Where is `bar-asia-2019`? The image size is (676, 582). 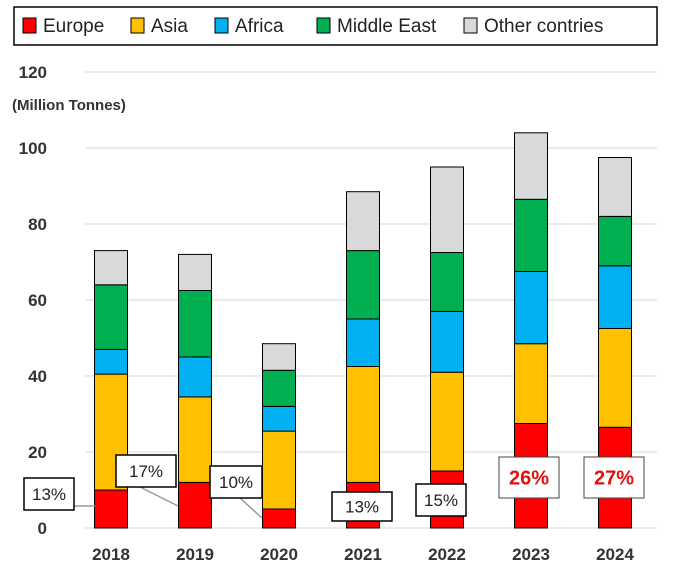
bar-asia-2019 is located at coordinates (195, 439).